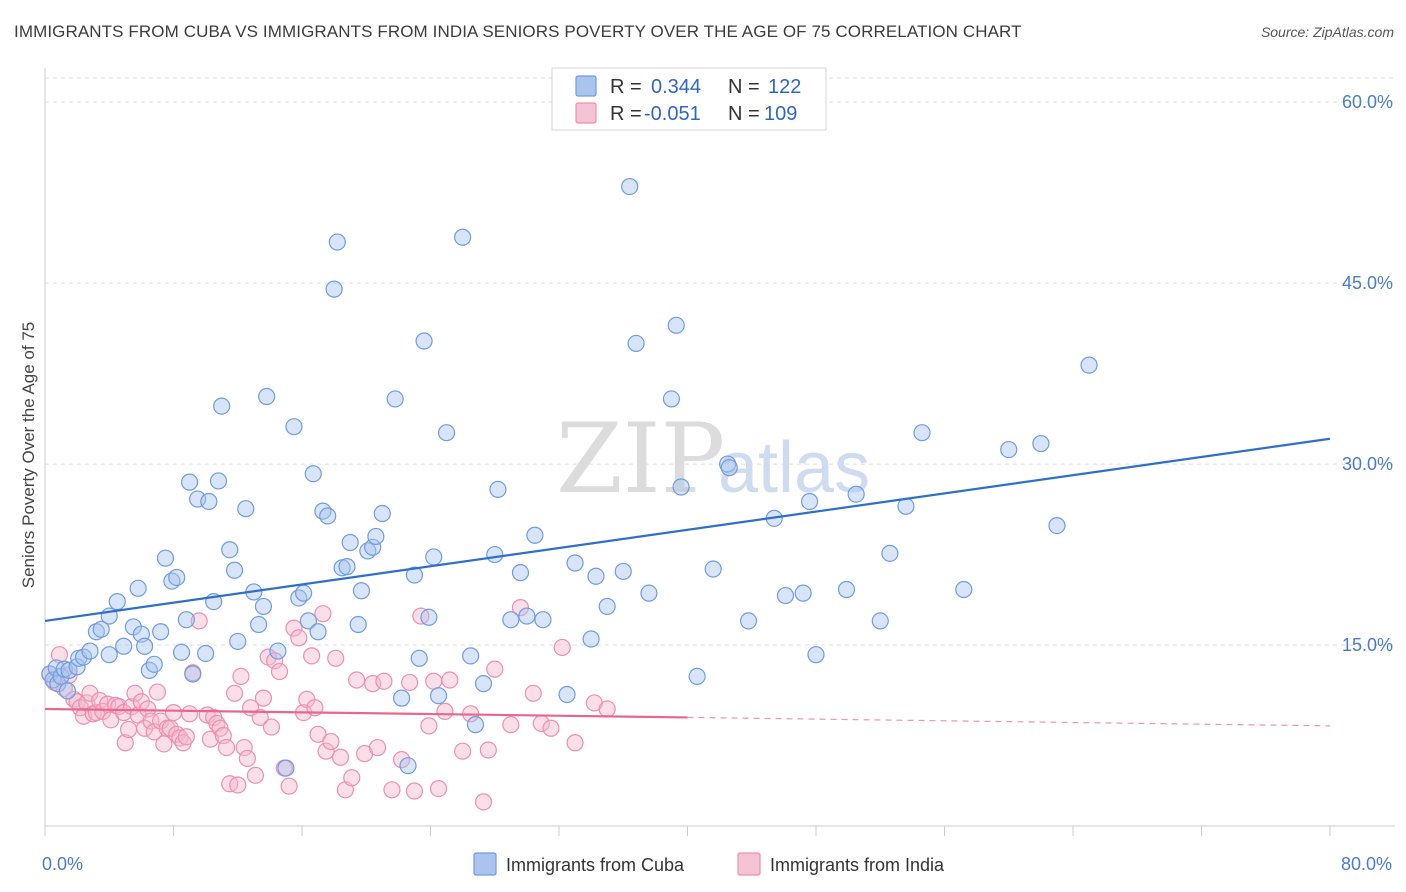 The width and height of the screenshot is (1406, 892). I want to click on legend-cuba-n-label: N =, so click(744, 87).